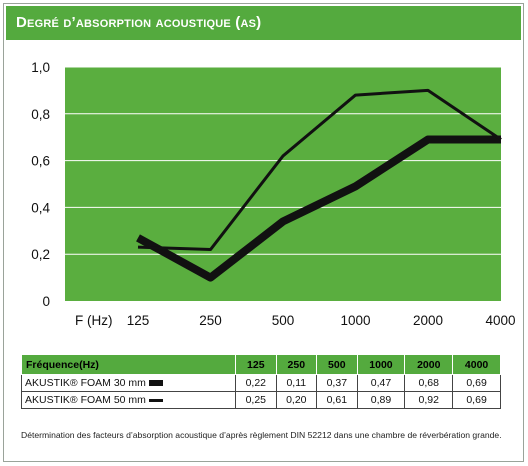  What do you see at coordinates (321, 320) in the screenshot?
I see `x-tick-labels: 125 250 500 1000 2000 4000` at bounding box center [321, 320].